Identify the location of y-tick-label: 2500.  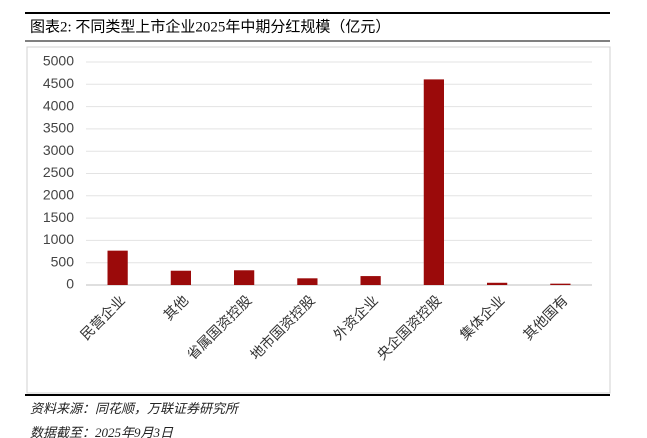
(58, 172).